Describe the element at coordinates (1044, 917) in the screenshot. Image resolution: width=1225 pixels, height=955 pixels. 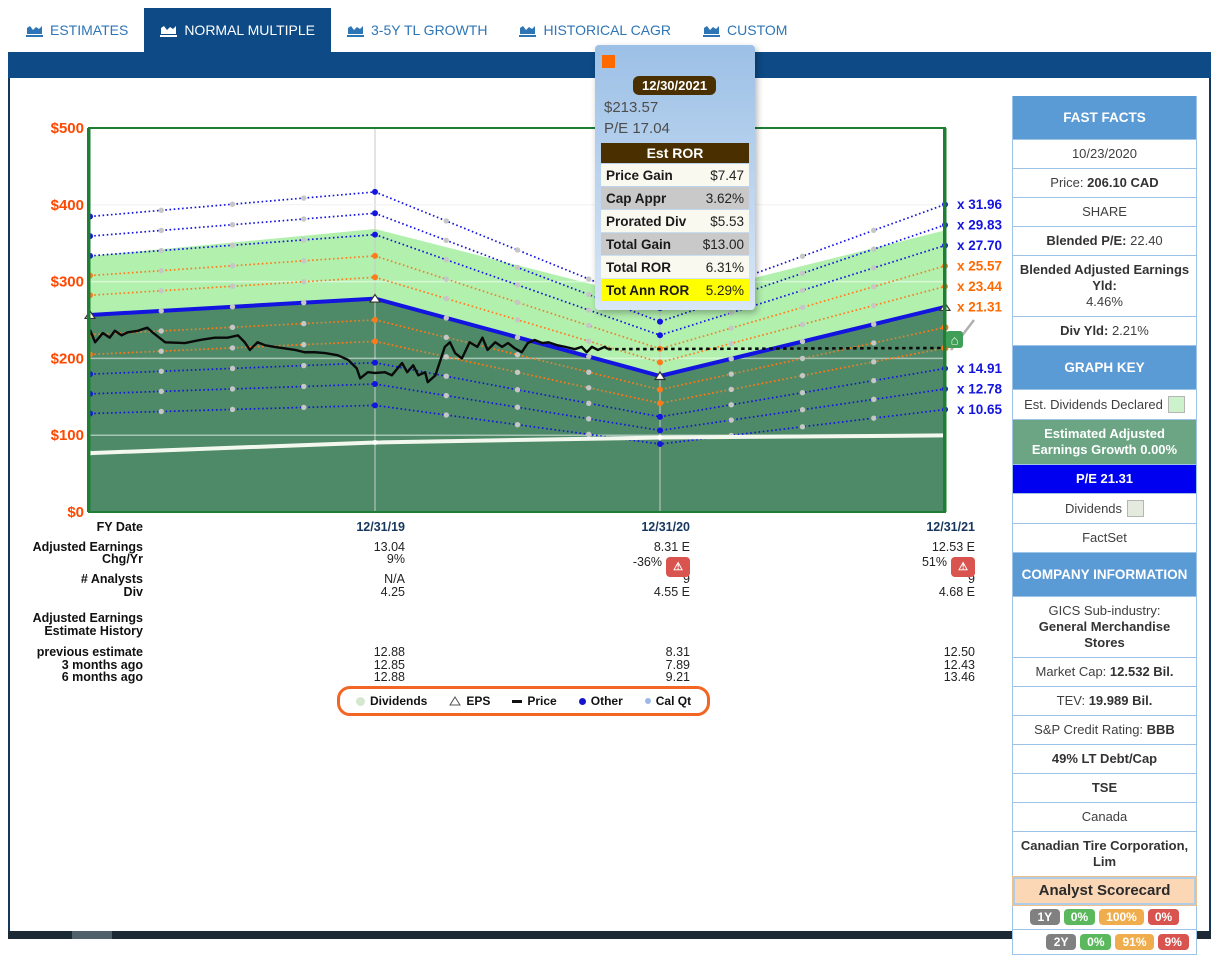
I see `period-badge: 1Y` at that location.